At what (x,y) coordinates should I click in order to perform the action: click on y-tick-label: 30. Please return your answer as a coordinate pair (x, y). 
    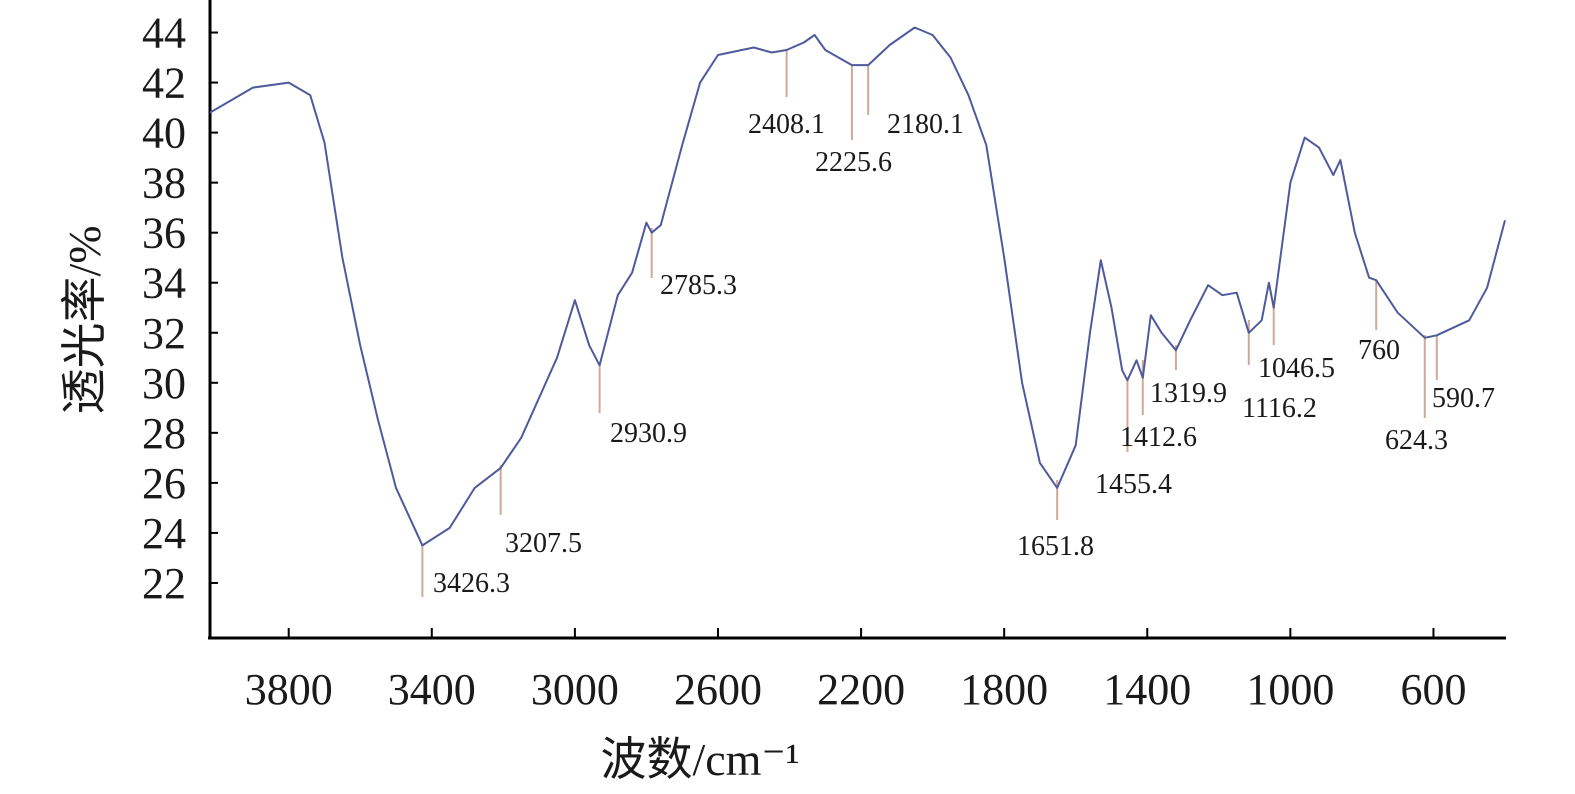
    Looking at the image, I should click on (164, 383).